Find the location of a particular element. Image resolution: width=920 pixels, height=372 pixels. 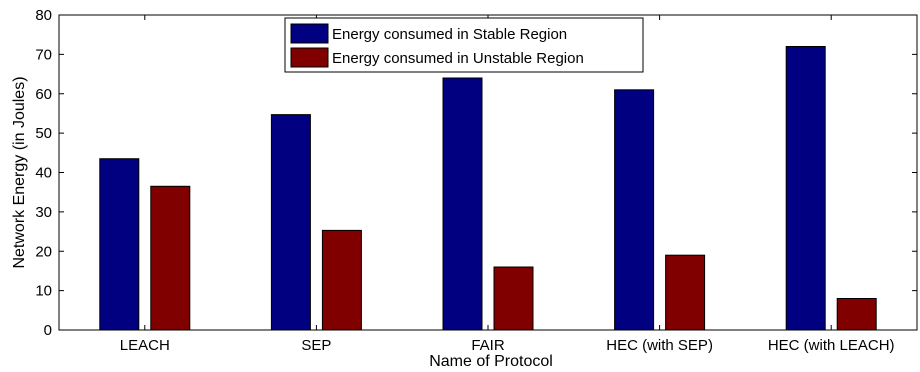

x-tick-label: HEC (with LEACH) is located at coordinates (831, 345).